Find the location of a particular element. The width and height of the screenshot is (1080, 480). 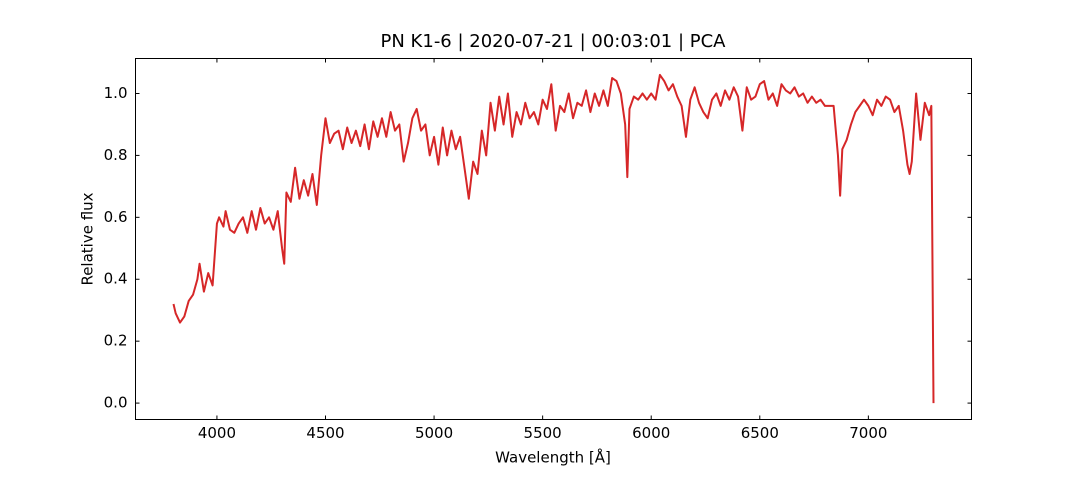

y-tick-label: 0.6 is located at coordinates (116, 217).